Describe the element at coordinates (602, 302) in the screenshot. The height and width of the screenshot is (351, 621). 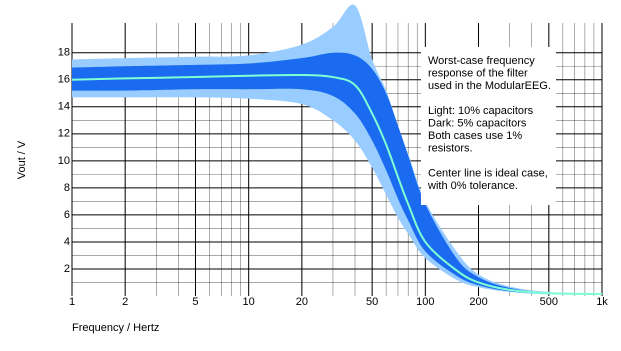
I see `x-tick-label: 1k` at that location.